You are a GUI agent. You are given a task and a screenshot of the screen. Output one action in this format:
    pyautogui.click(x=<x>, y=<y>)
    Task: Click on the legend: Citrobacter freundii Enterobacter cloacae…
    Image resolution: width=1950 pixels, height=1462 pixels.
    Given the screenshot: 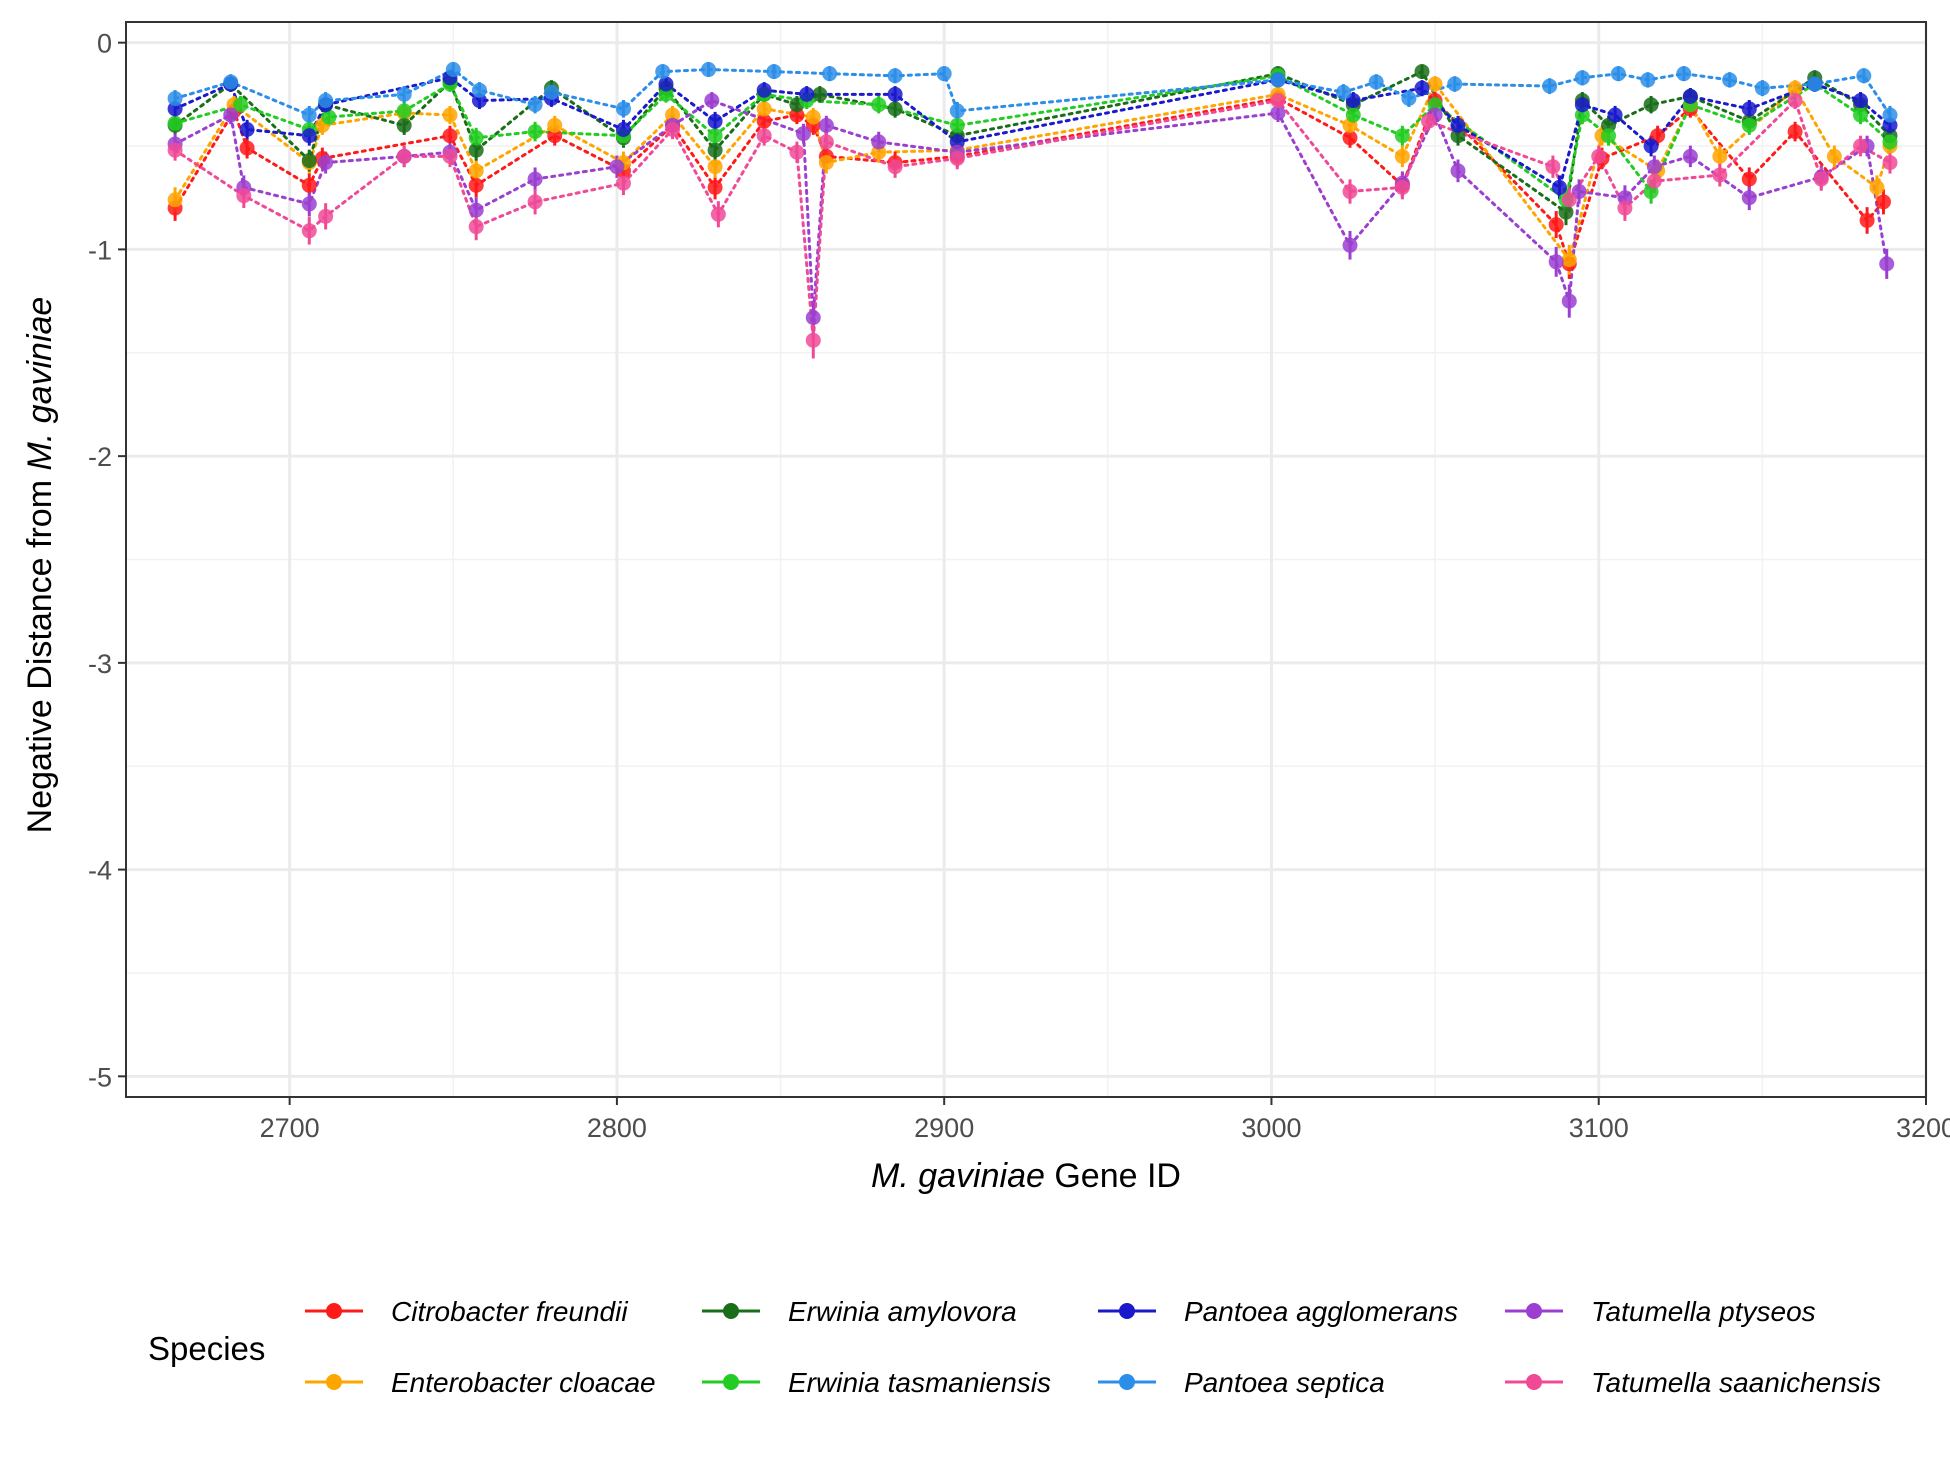 What is the action you would take?
    pyautogui.click(x=1093, y=1347)
    